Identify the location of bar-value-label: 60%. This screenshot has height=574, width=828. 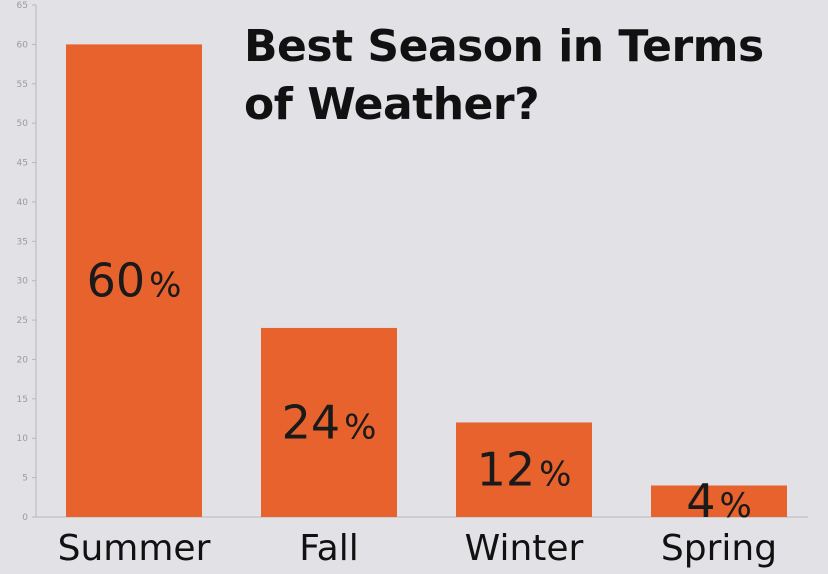
(134, 281).